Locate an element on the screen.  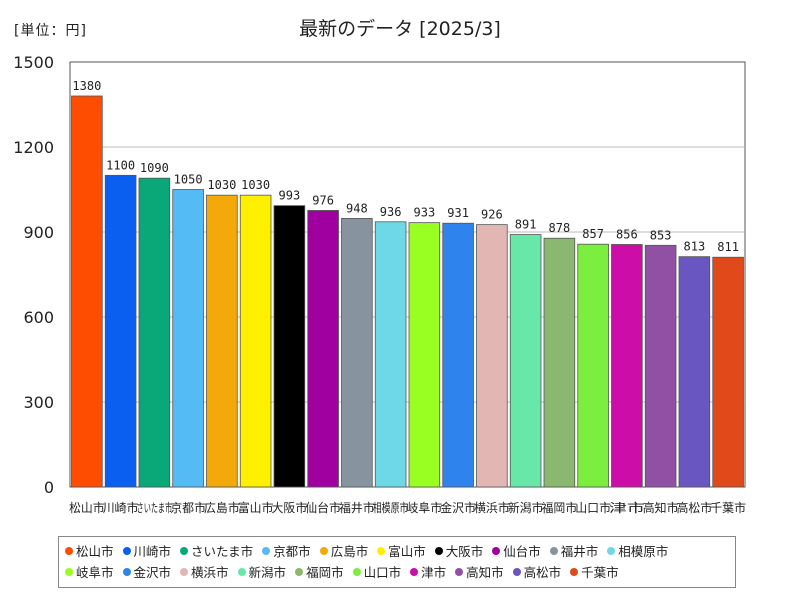
chart-title: 最新のデータ [2025/3] is located at coordinates (400, 29).